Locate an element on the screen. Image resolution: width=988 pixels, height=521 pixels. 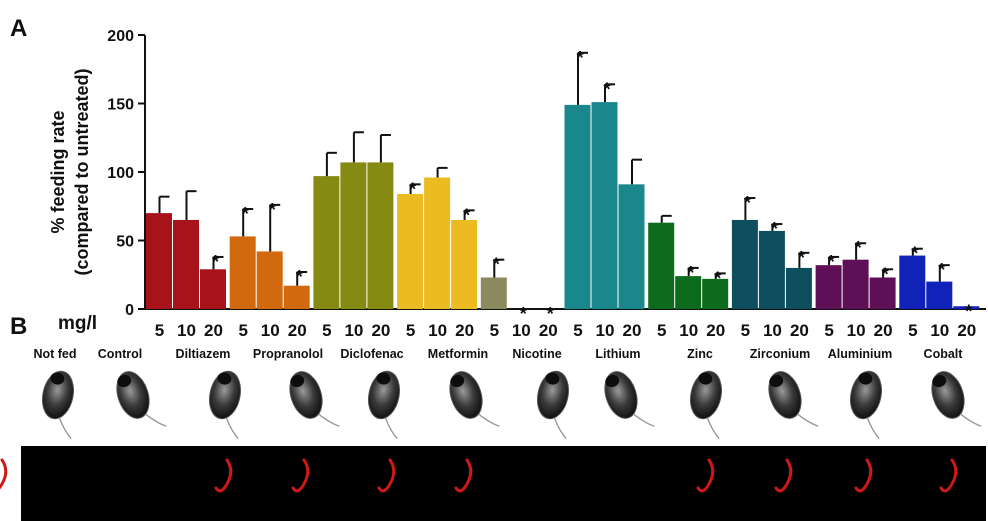
y-tick-label: 0 is located at coordinates (129, 310).